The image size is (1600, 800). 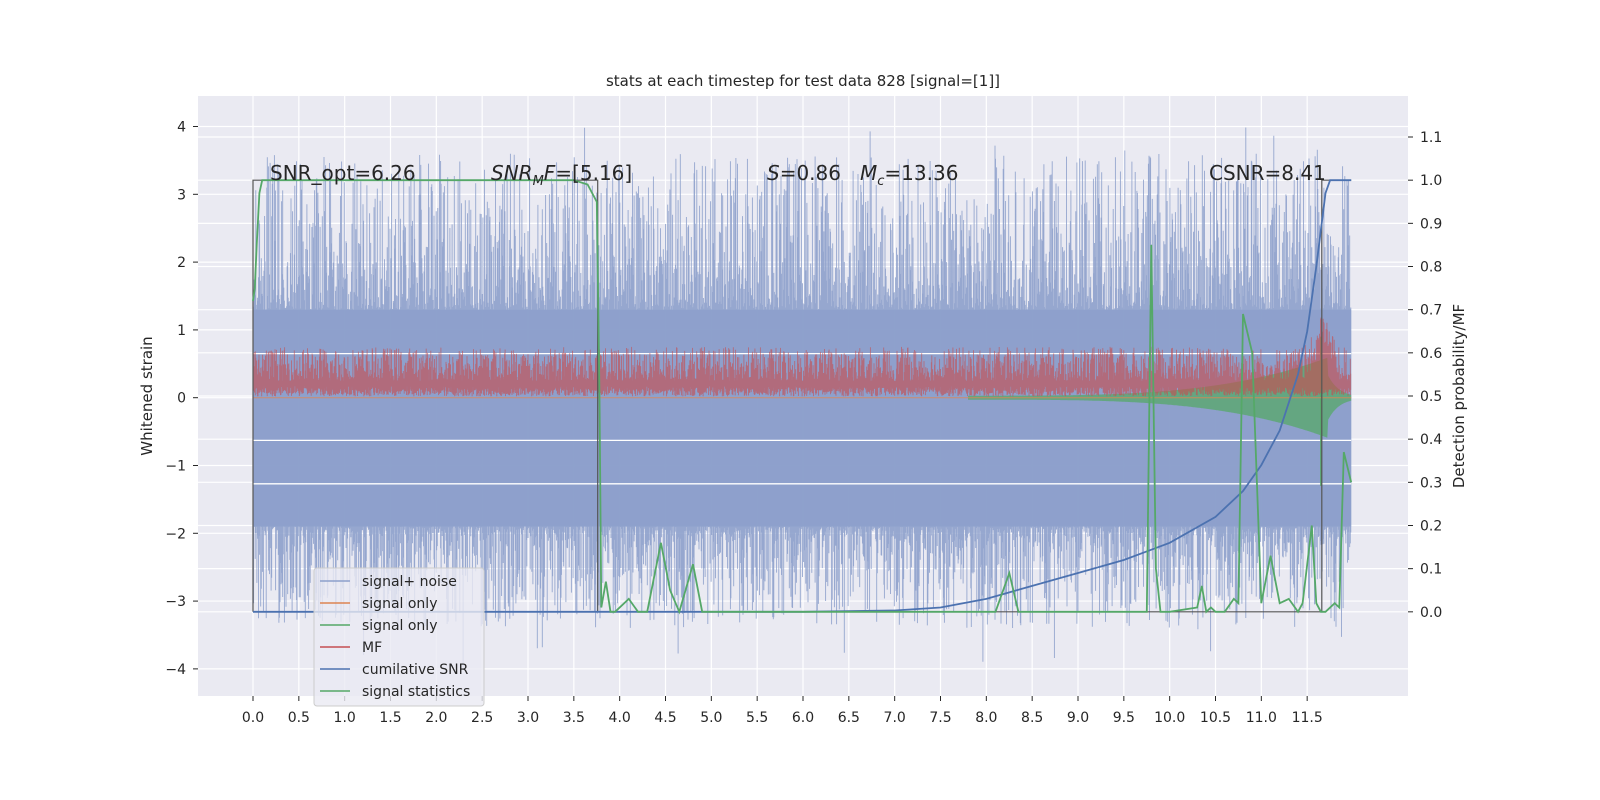 I want to click on y2-tick-label: 1.1, so click(x=1431, y=138).